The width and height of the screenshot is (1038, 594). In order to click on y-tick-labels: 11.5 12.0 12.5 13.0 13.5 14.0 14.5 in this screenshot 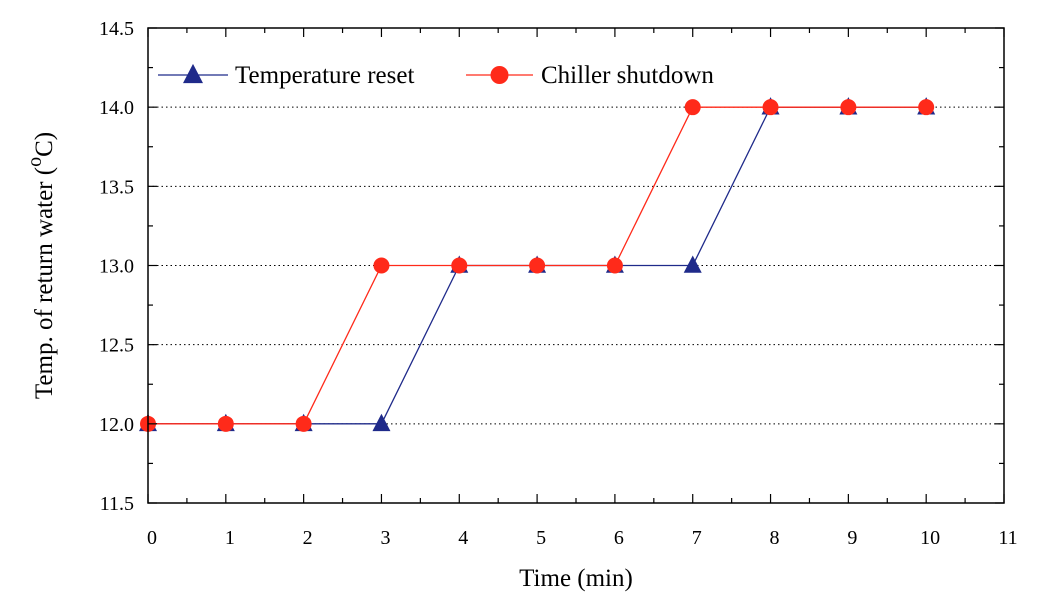, I will do `click(116, 266)`.